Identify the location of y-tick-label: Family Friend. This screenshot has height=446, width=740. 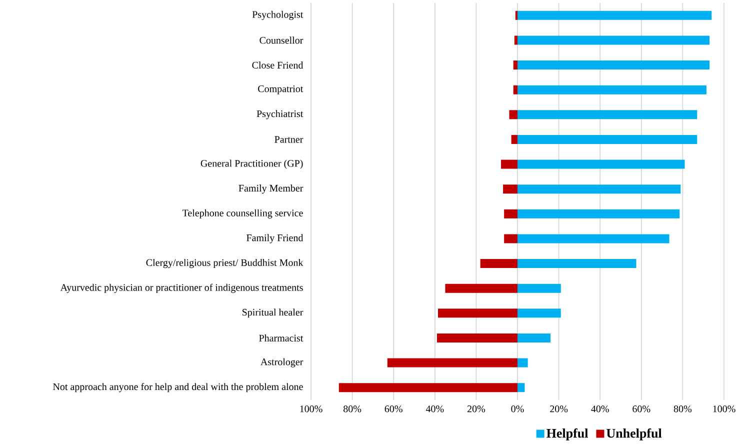
(275, 239).